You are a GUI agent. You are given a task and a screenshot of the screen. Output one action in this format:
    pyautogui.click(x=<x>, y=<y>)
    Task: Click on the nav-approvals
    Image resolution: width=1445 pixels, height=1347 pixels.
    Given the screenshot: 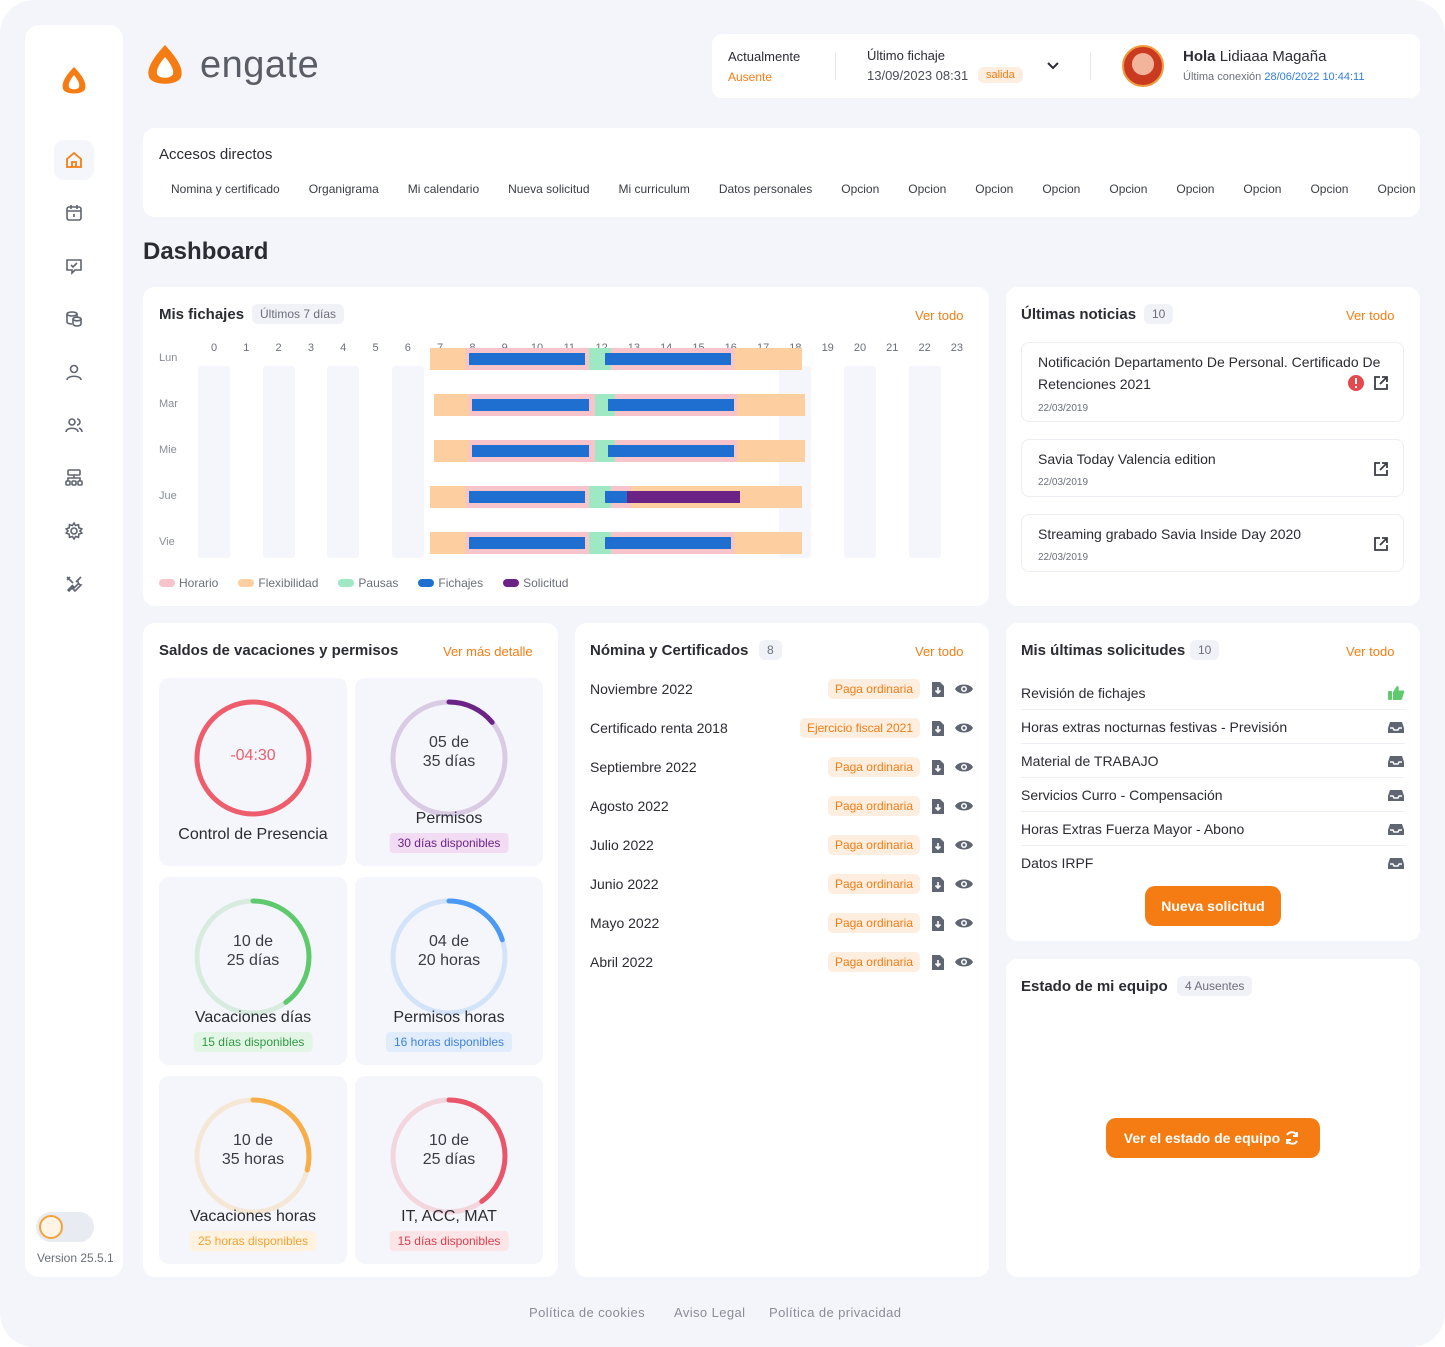 What is the action you would take?
    pyautogui.click(x=74, y=266)
    